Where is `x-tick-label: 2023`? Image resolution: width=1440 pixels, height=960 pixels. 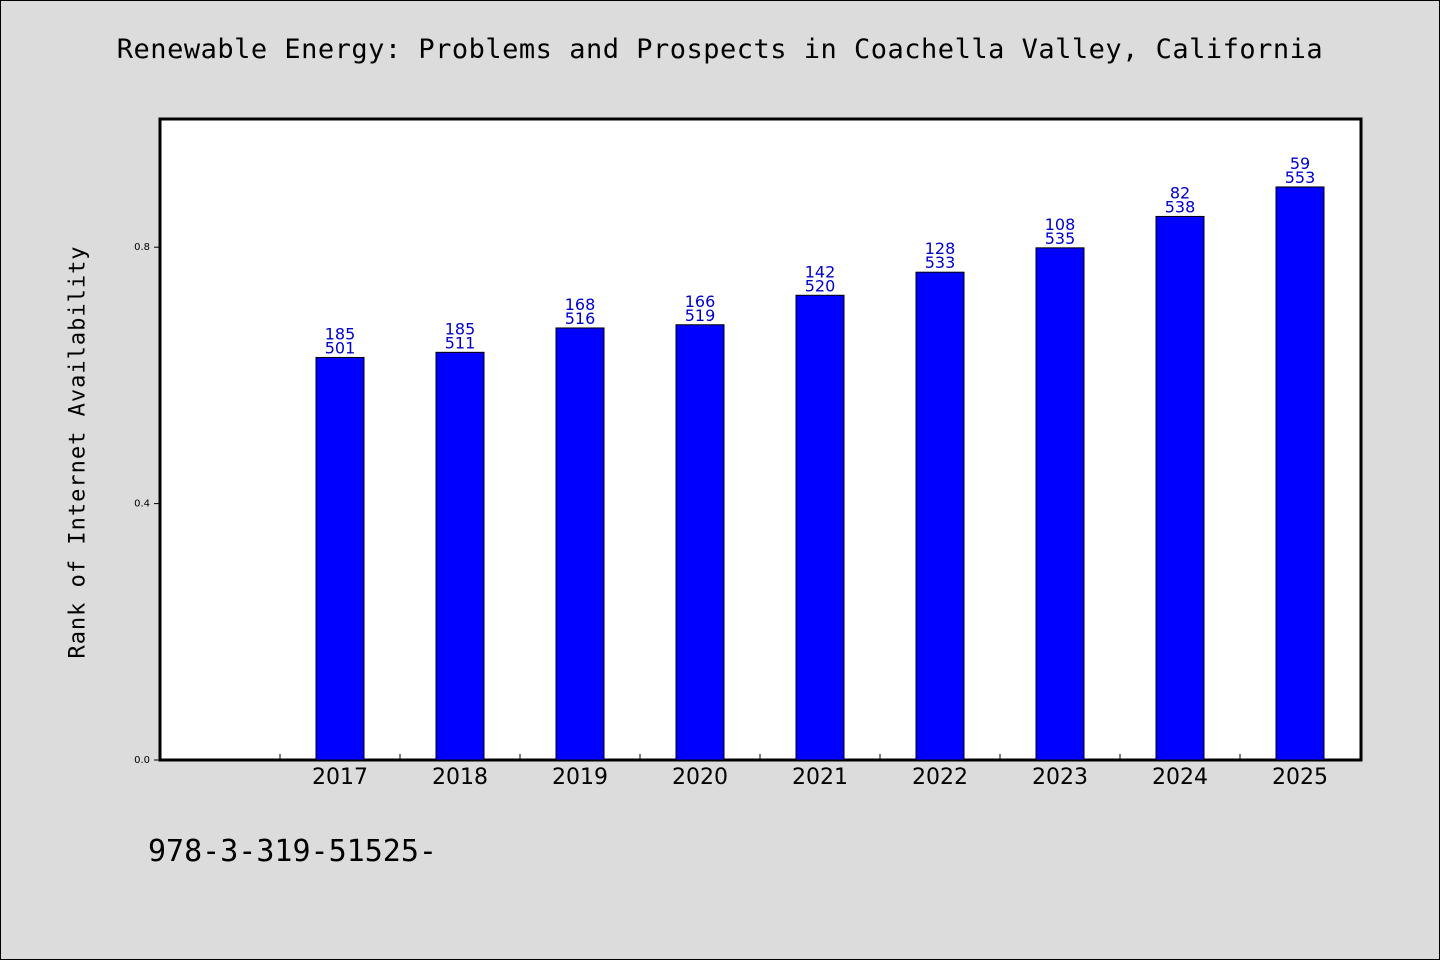
x-tick-label: 2023 is located at coordinates (1060, 777).